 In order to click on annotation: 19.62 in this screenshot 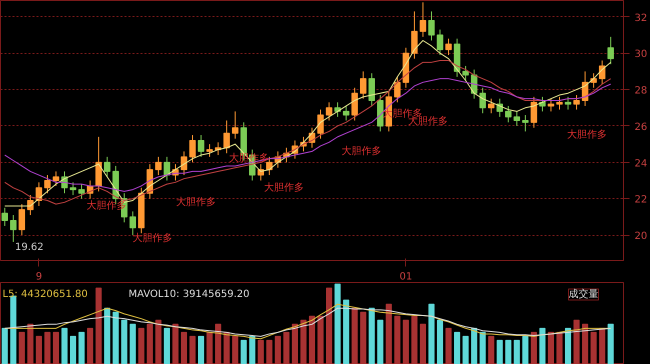, I will do `click(29, 247)`.